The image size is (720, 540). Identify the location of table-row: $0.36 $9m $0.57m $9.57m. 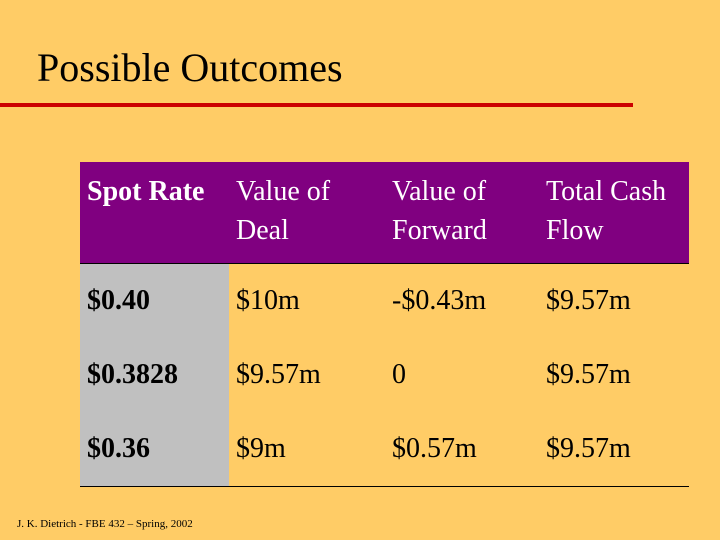
(384, 448).